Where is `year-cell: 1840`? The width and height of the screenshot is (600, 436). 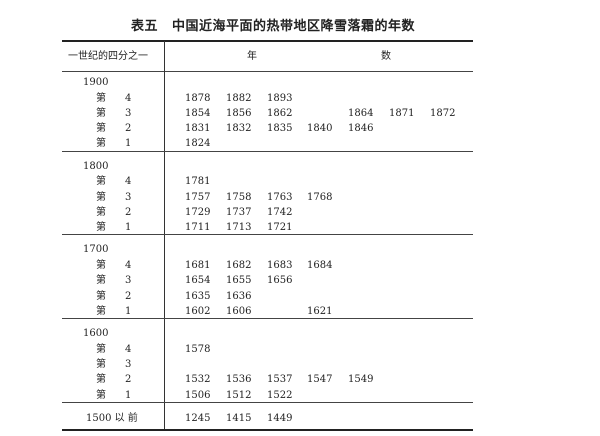
year-cell: 1840 is located at coordinates (320, 129).